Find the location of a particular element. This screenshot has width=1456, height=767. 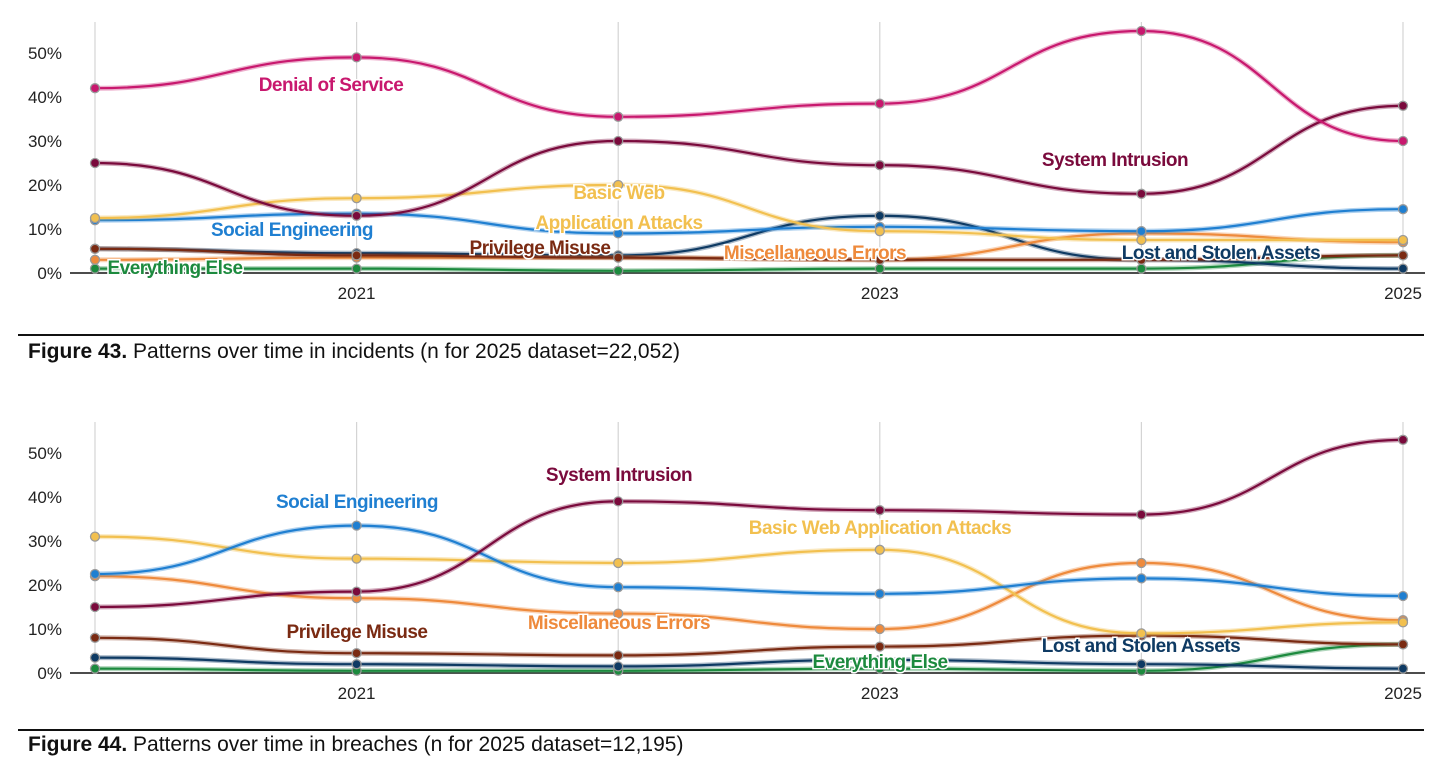

y-tick-label: 40% is located at coordinates (45, 497).